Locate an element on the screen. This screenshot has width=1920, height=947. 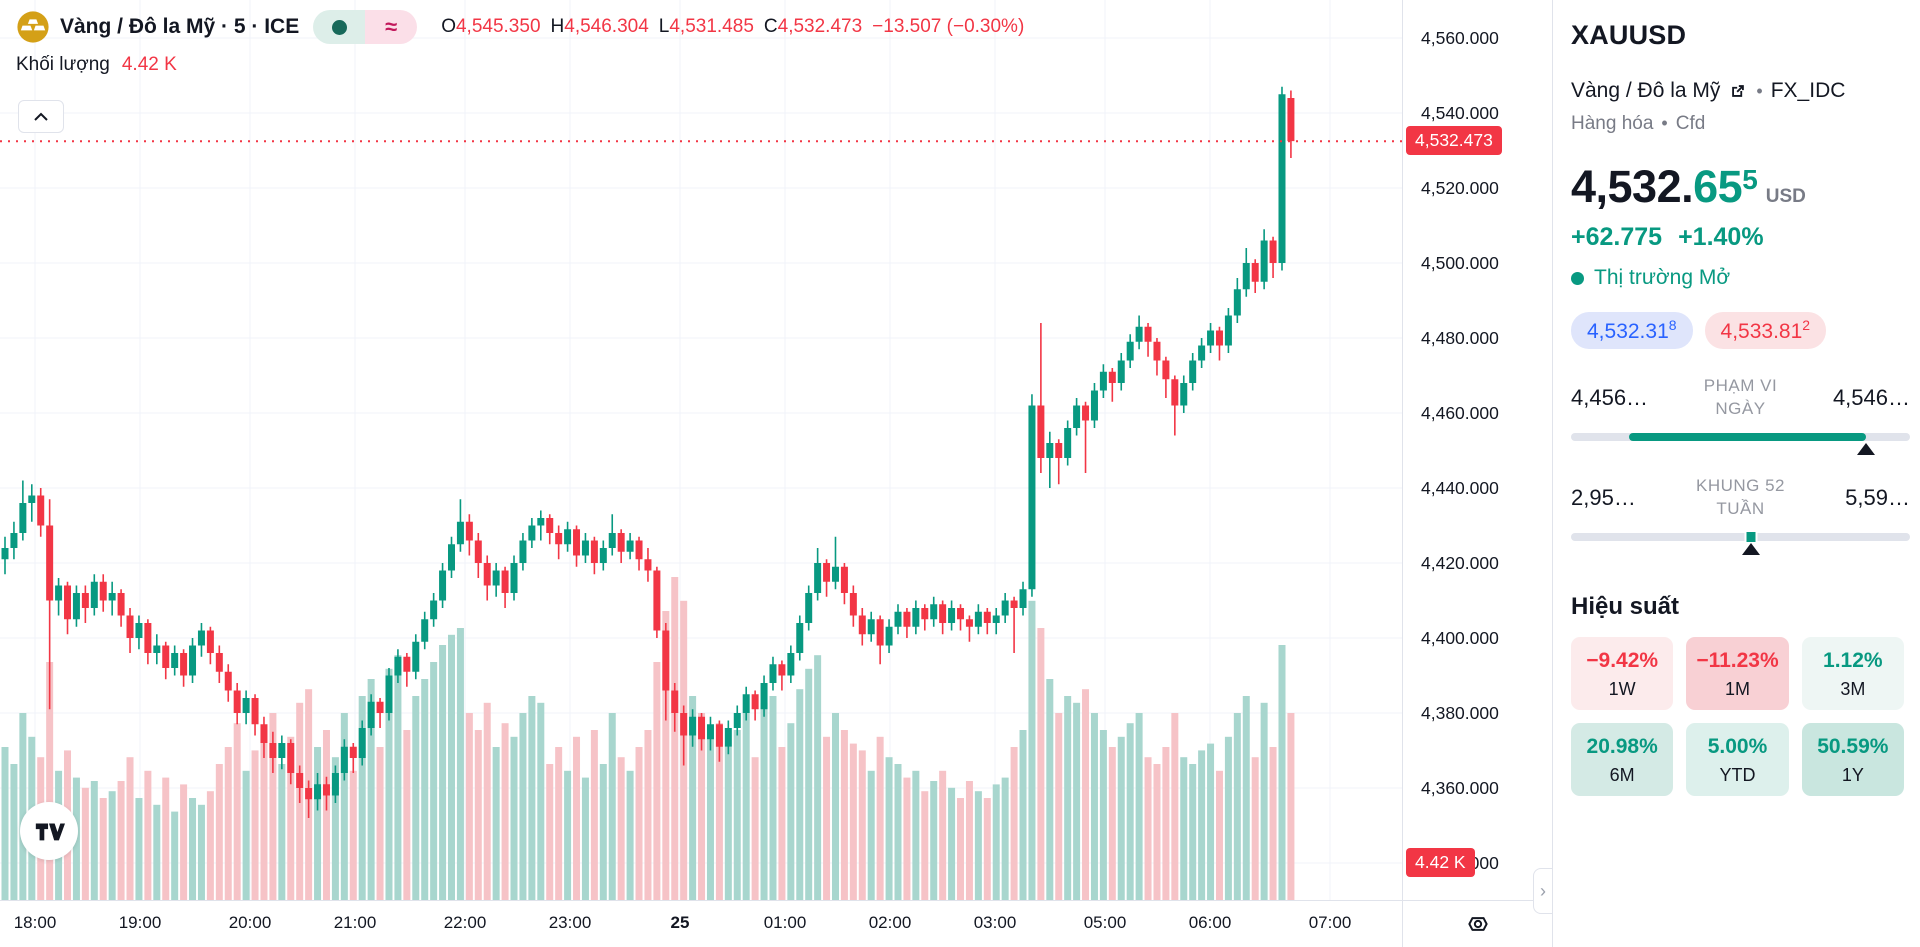
collapse-panel-handle: › is located at coordinates (1543, 891).